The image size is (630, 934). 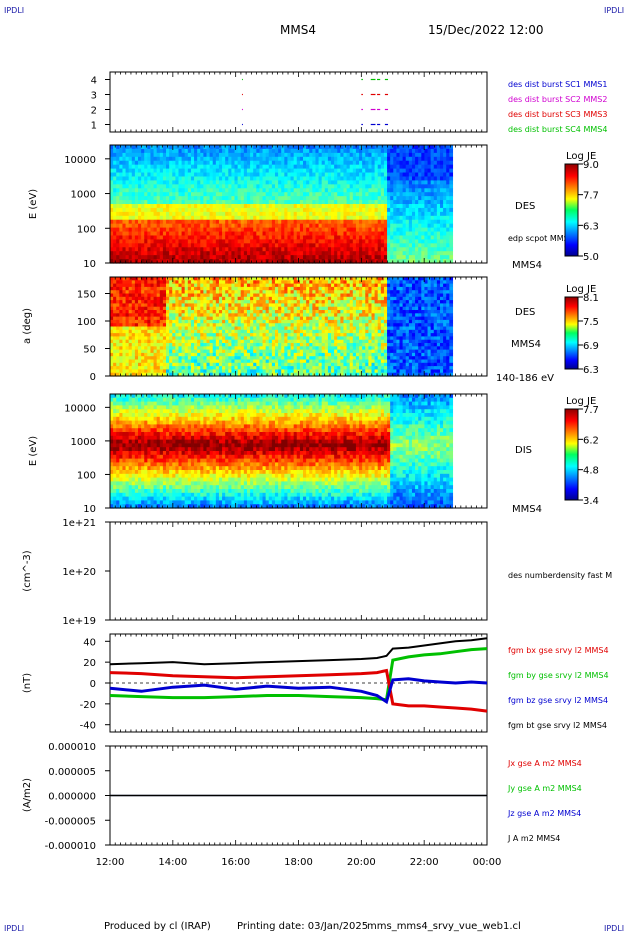 What do you see at coordinates (557, 84) in the screenshot?
I see `burst-legend-entry: des dist burst SC1 MMS1` at bounding box center [557, 84].